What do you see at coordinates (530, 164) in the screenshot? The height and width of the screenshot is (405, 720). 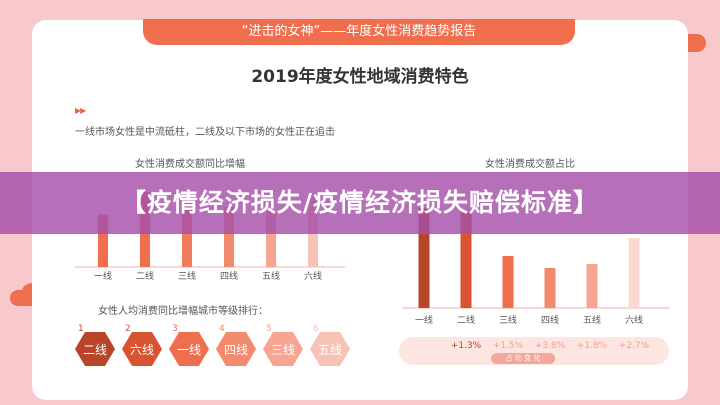 I see `chart2-title: 女性消费成交额占比` at bounding box center [530, 164].